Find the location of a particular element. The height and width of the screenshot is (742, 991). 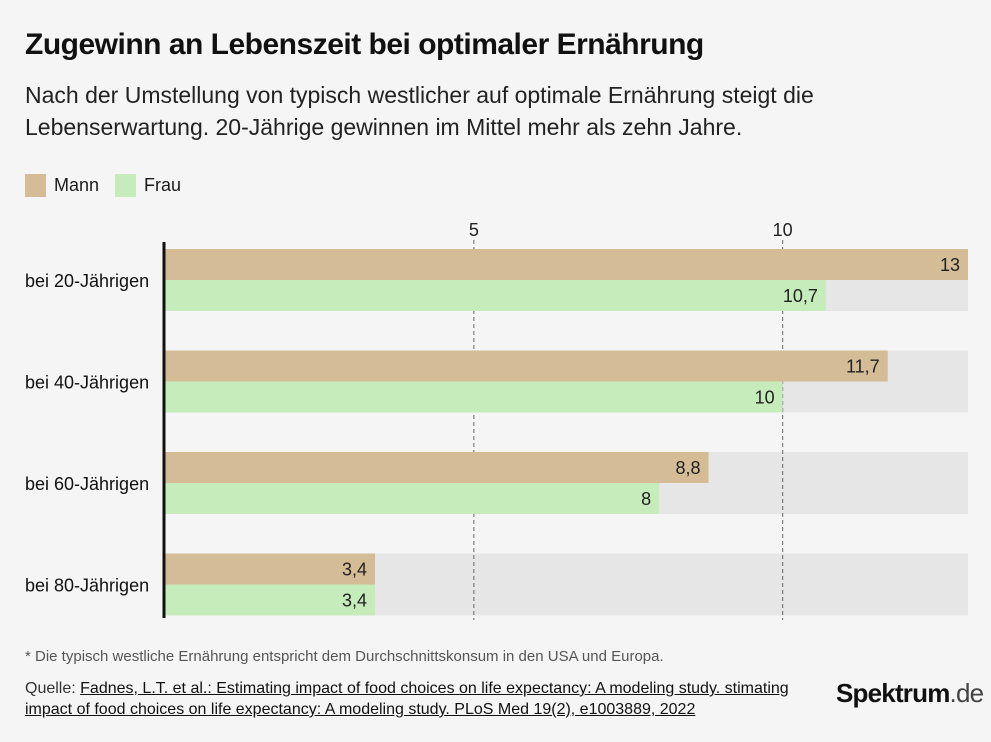

data-label-frau-bei-40-j-hrigen: 10 is located at coordinates (765, 398).